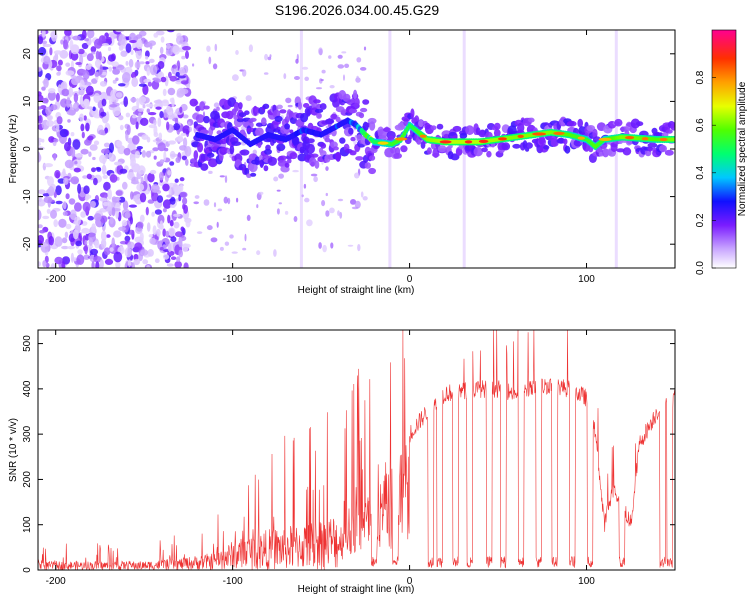 Image resolution: width=750 pixels, height=600 pixels. I want to click on spectrogram-xlabel: Height of straight line (km), so click(356, 290).